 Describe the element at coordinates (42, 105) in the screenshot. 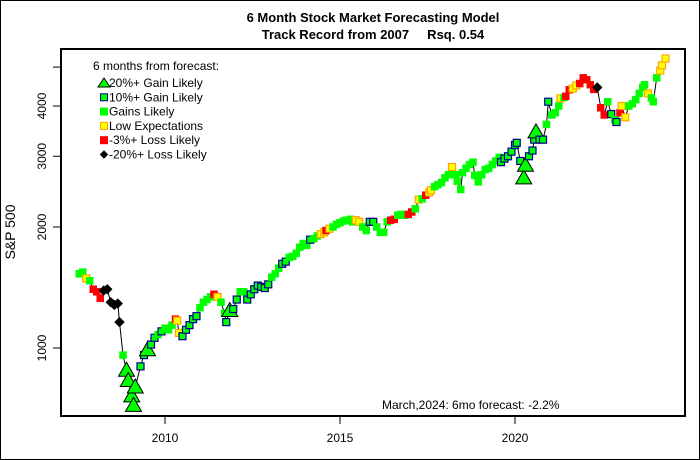

I see `y-tick-label: 4000` at that location.